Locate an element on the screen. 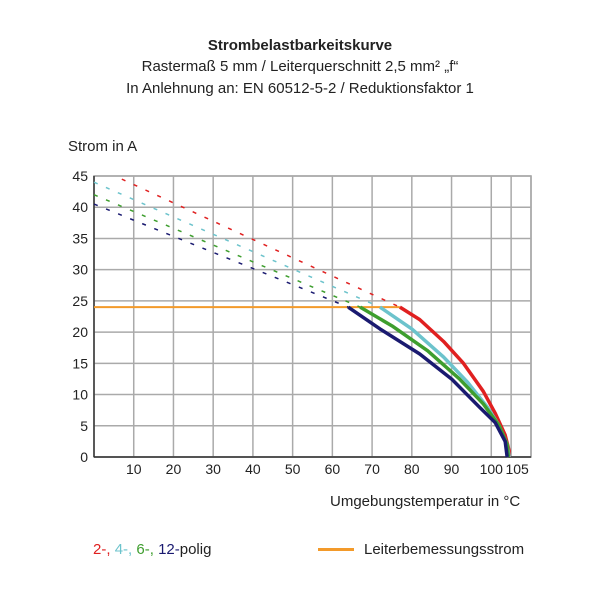  legend-swatch is located at coordinates (336, 549).